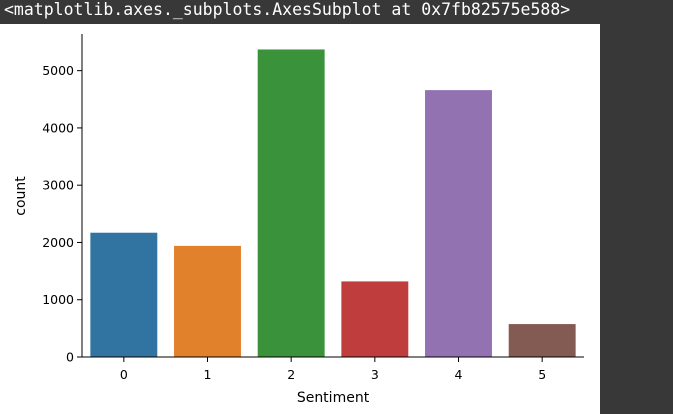  I want to click on x-tick-label: 1, so click(208, 374).